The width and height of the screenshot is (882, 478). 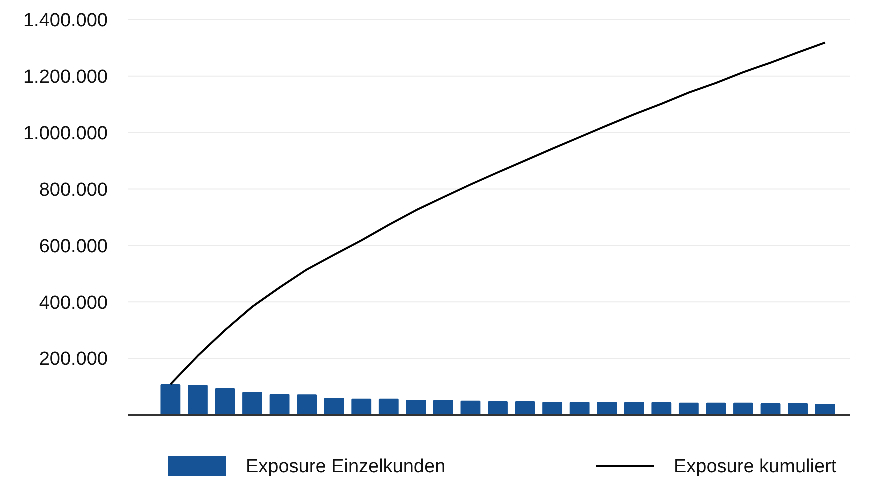 What do you see at coordinates (73, 303) in the screenshot?
I see `y-tick-label: 400.000` at bounding box center [73, 303].